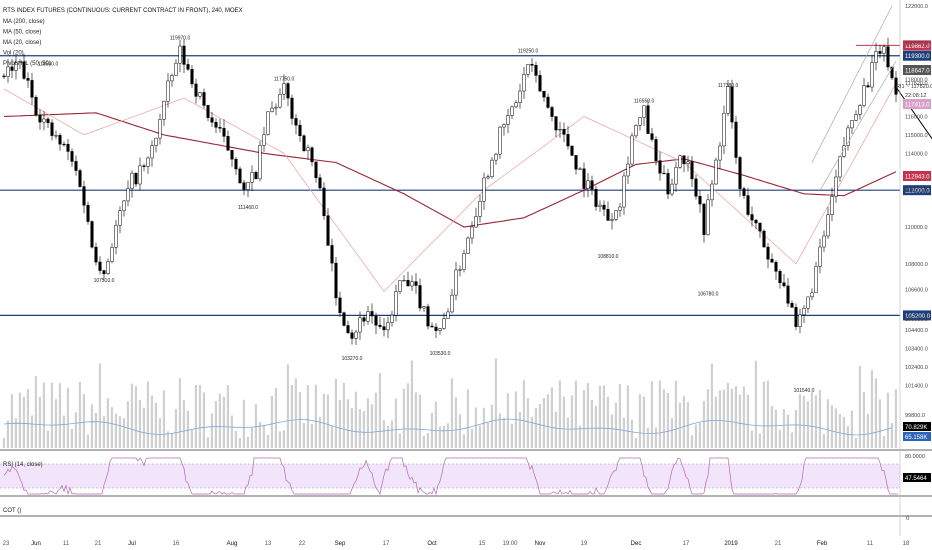 The image size is (932, 550). What do you see at coordinates (917, 192) in the screenshot?
I see `level-label: 112000.0` at bounding box center [917, 192].